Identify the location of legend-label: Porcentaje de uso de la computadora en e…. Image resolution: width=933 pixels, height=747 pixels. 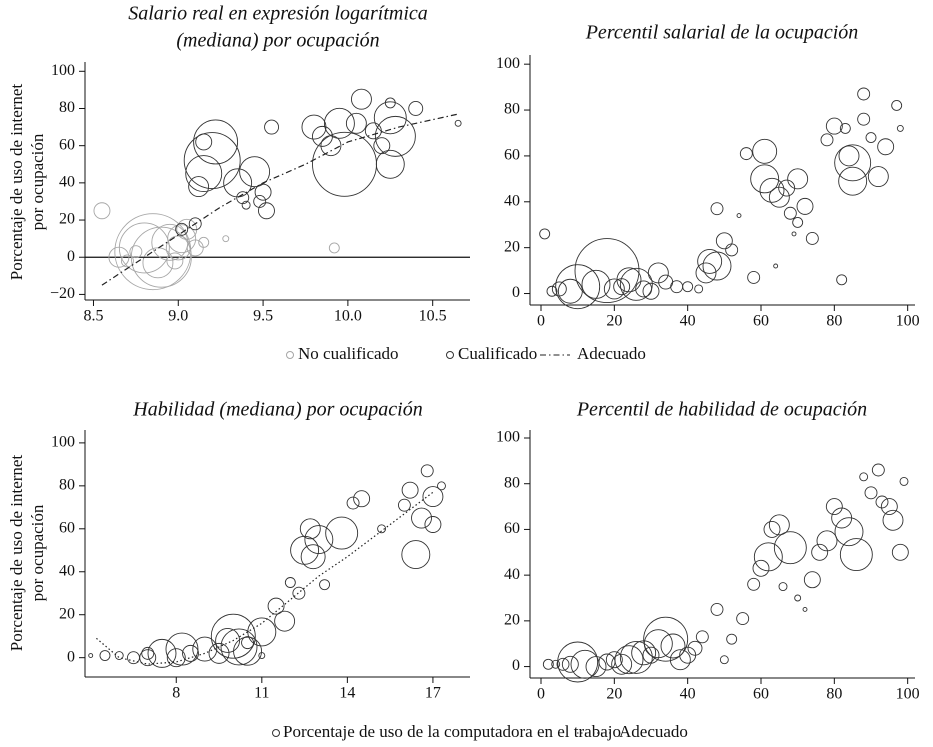
(452, 731).